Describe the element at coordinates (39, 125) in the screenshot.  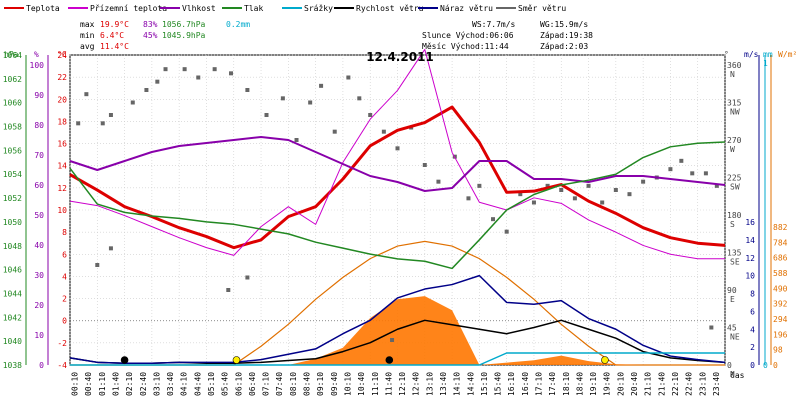
I see `humidity-tick-label: 80` at that location.